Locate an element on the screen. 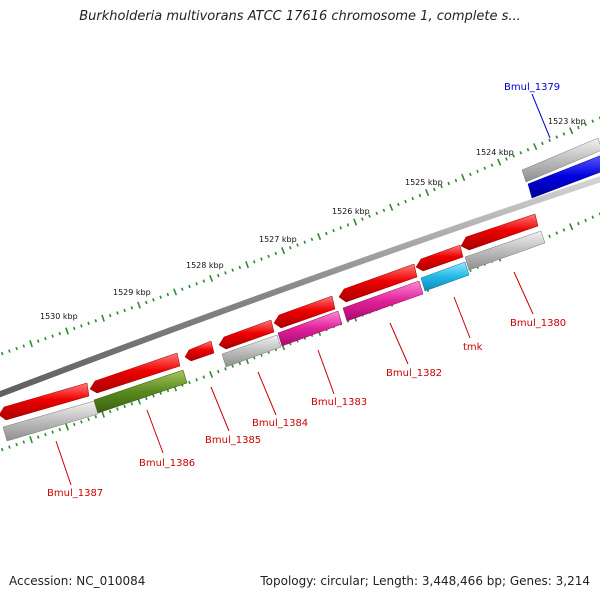  gene-label-tmk: tmk is located at coordinates (473, 347).